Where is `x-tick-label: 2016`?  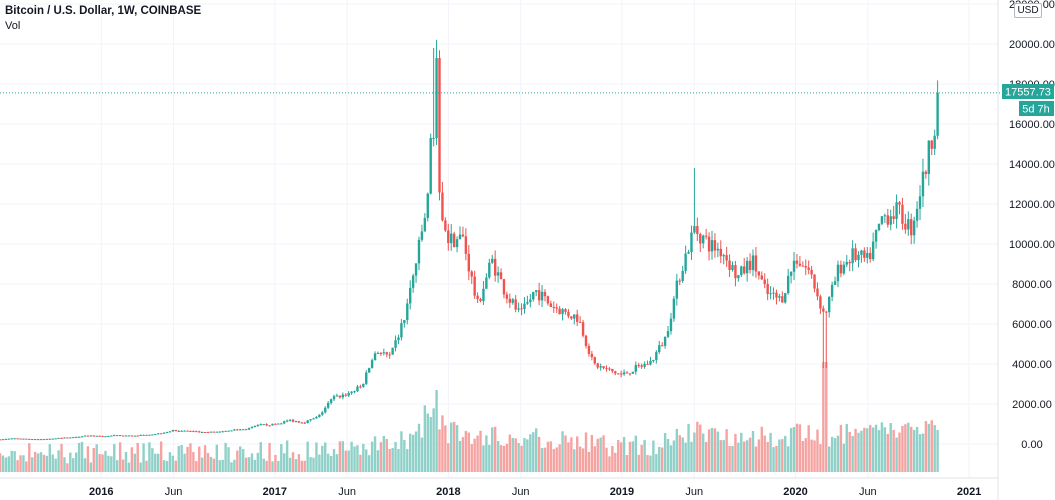 x-tick-label: 2016 is located at coordinates (101, 492).